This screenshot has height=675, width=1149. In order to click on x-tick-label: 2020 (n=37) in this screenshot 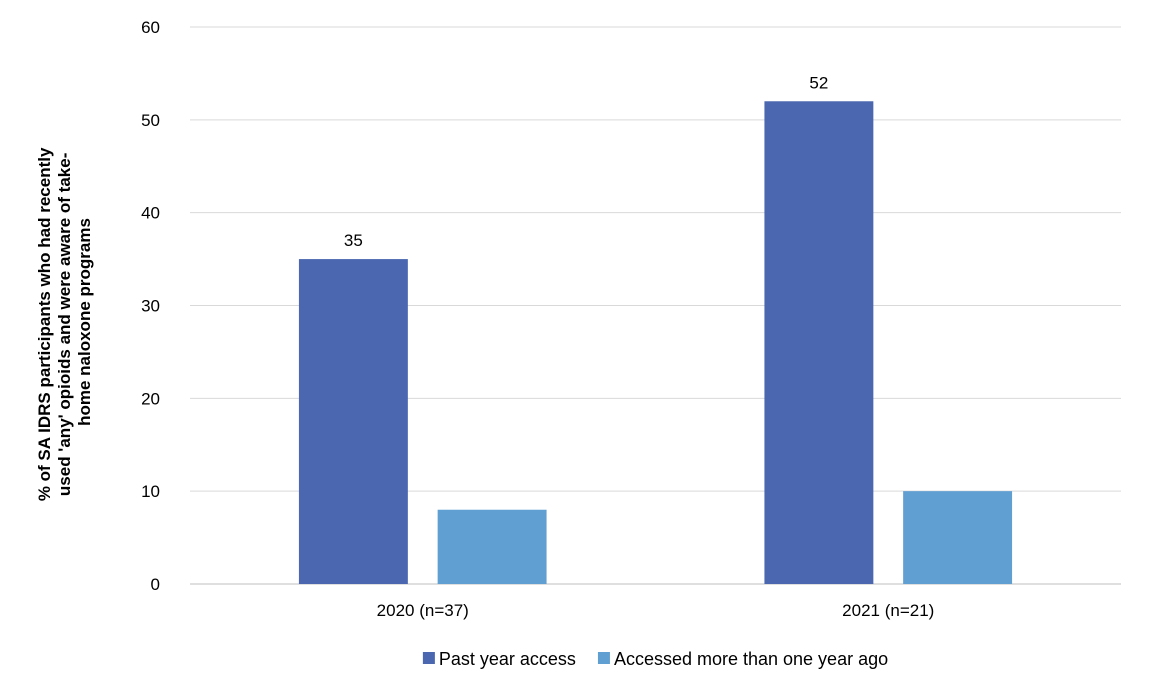, I will do `click(423, 610)`.